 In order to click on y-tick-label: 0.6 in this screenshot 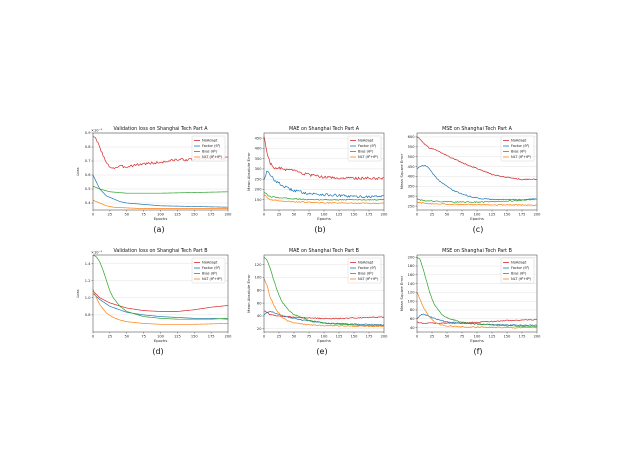, I will do `click(88, 175)`.